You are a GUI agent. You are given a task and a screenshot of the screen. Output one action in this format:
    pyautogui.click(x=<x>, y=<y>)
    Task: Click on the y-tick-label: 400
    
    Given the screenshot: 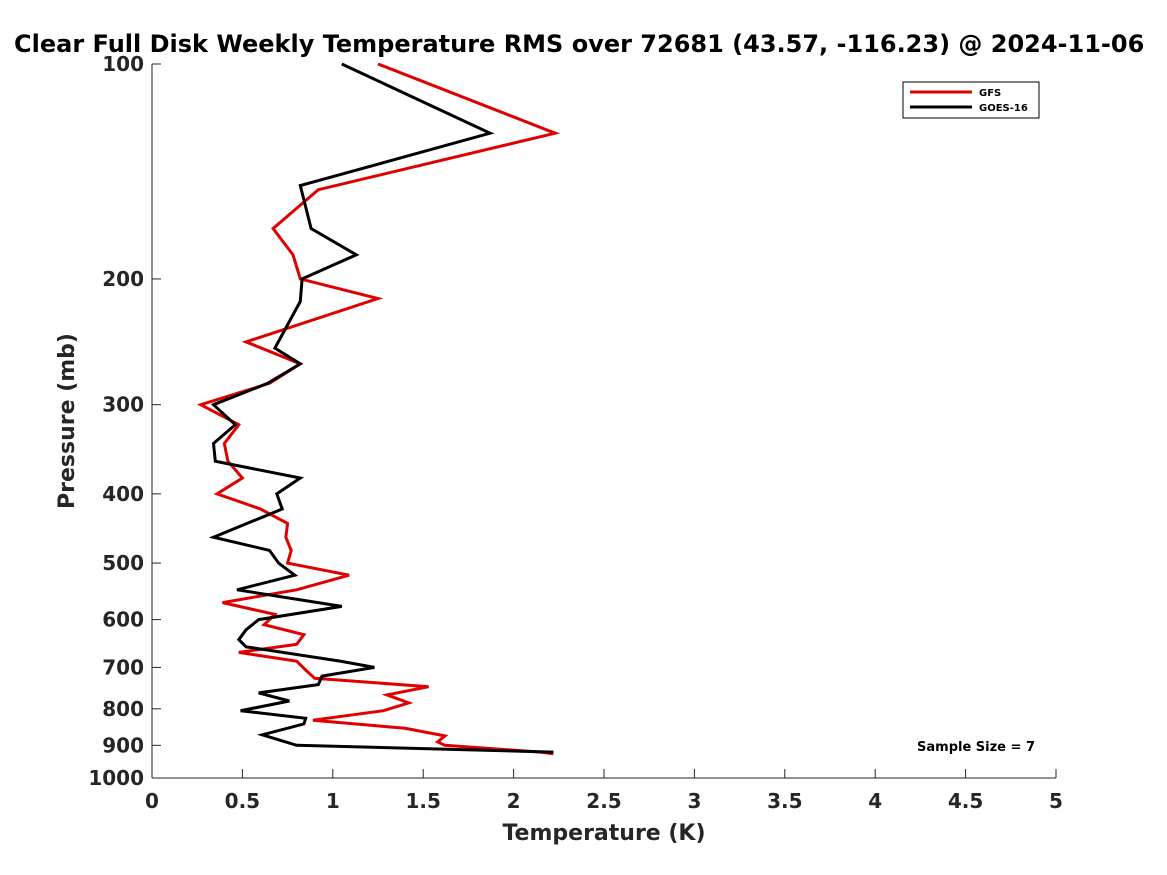 What is the action you would take?
    pyautogui.click(x=123, y=494)
    